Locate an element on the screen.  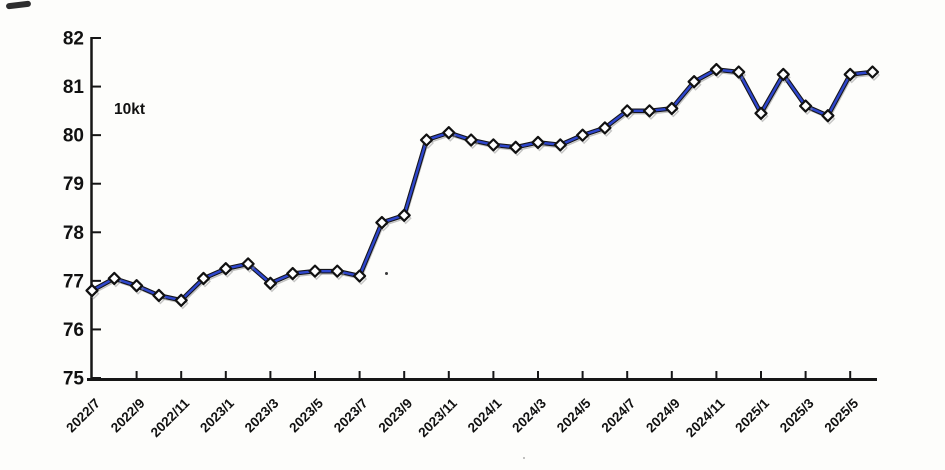
x-tick-label: 2025/1 is located at coordinates (752, 415).